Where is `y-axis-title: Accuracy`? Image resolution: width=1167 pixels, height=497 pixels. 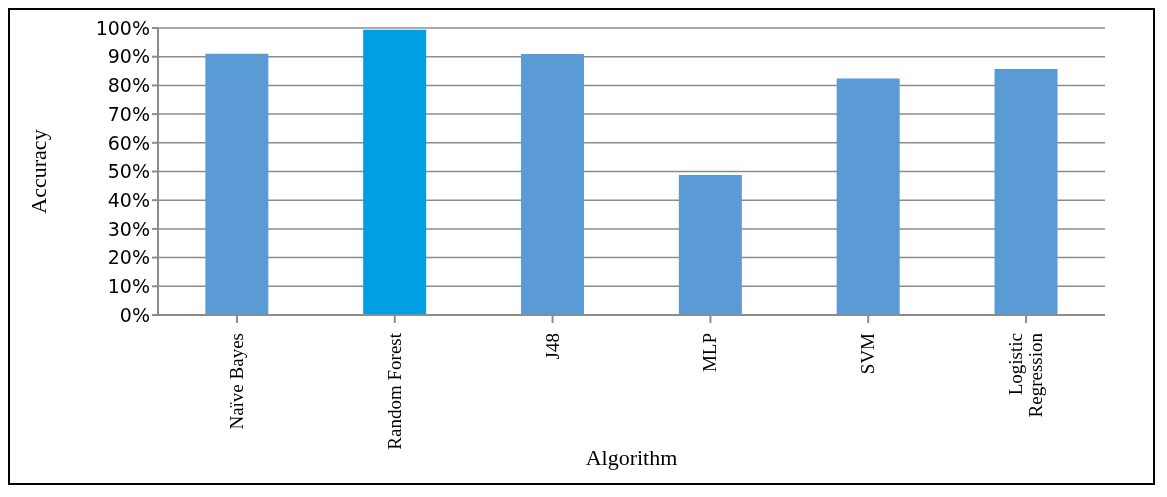
y-axis-title: Accuracy is located at coordinates (38, 171).